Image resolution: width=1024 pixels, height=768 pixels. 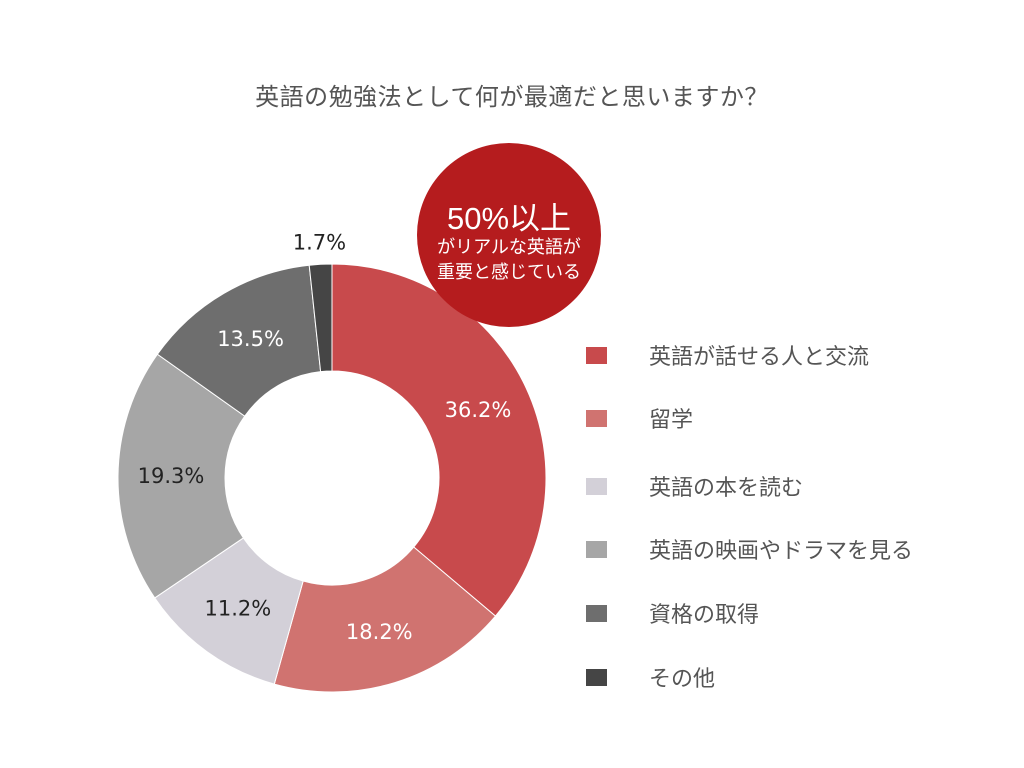 What do you see at coordinates (509, 218) in the screenshot?
I see `callout-headline: 50%以上` at bounding box center [509, 218].